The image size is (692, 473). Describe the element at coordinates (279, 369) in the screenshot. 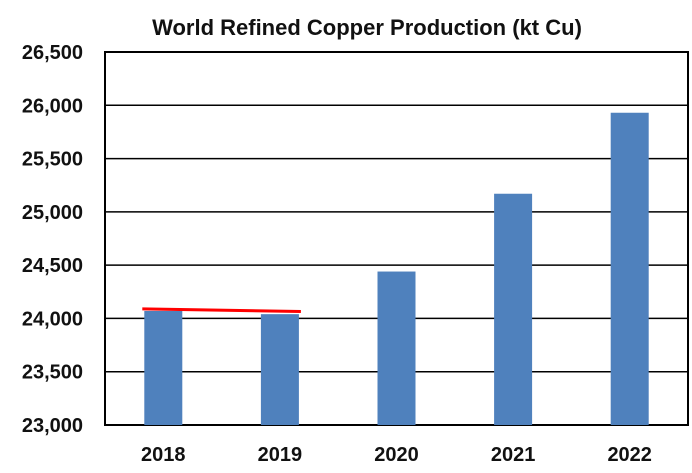

I see `bar-2019` at that location.